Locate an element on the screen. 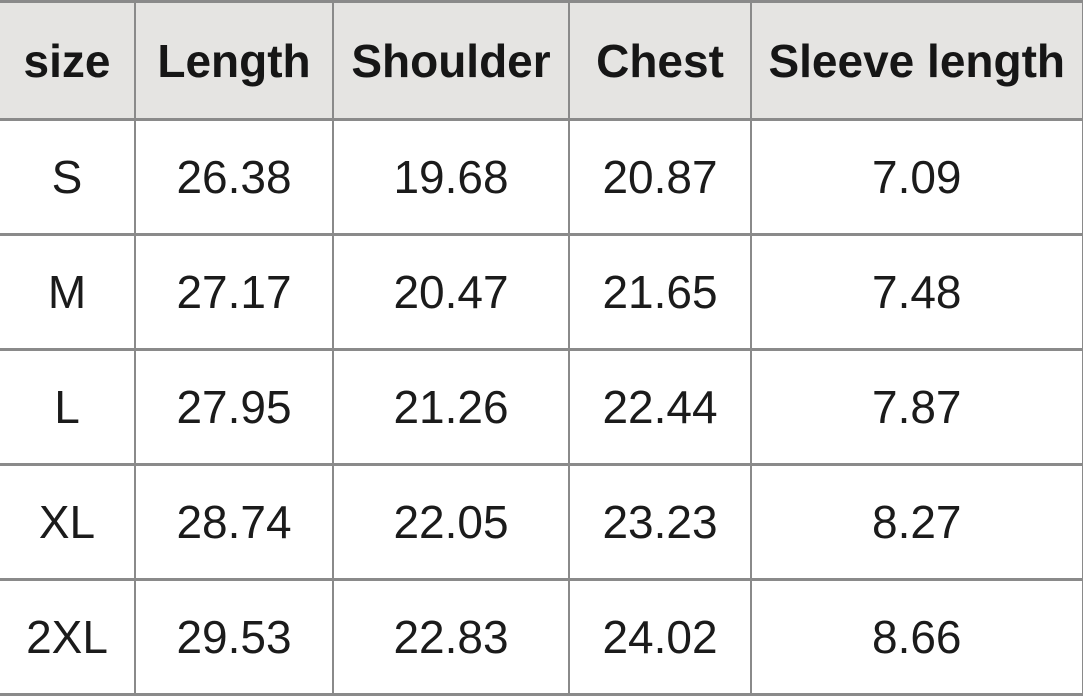 The height and width of the screenshot is (696, 1083). cell-sleeve-length: 8.27 is located at coordinates (916, 522).